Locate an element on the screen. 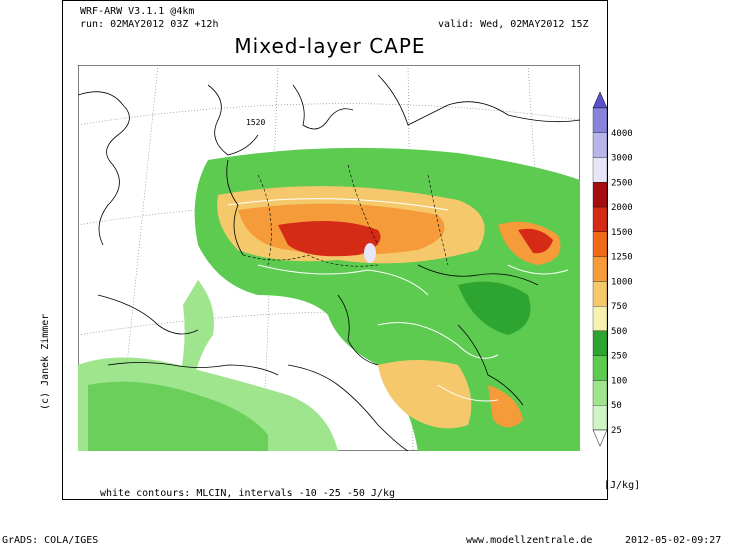  source-url: www.modellzentrale.de is located at coordinates (529, 540).